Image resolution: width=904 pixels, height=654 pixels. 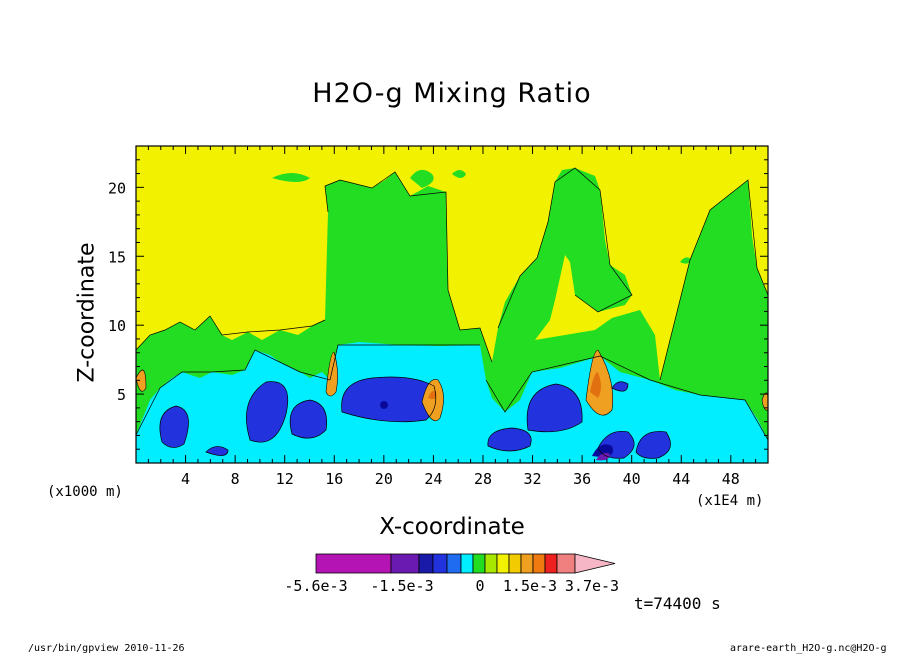 I want to click on x-tick-label: 16, so click(x=334, y=479).